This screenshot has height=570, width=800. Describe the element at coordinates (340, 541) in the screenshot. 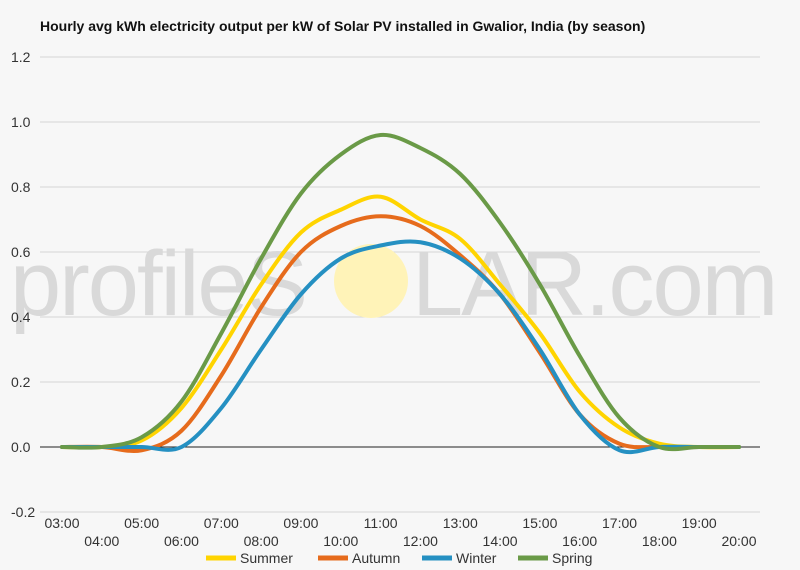

I see `x-tick-label: 10:00` at that location.